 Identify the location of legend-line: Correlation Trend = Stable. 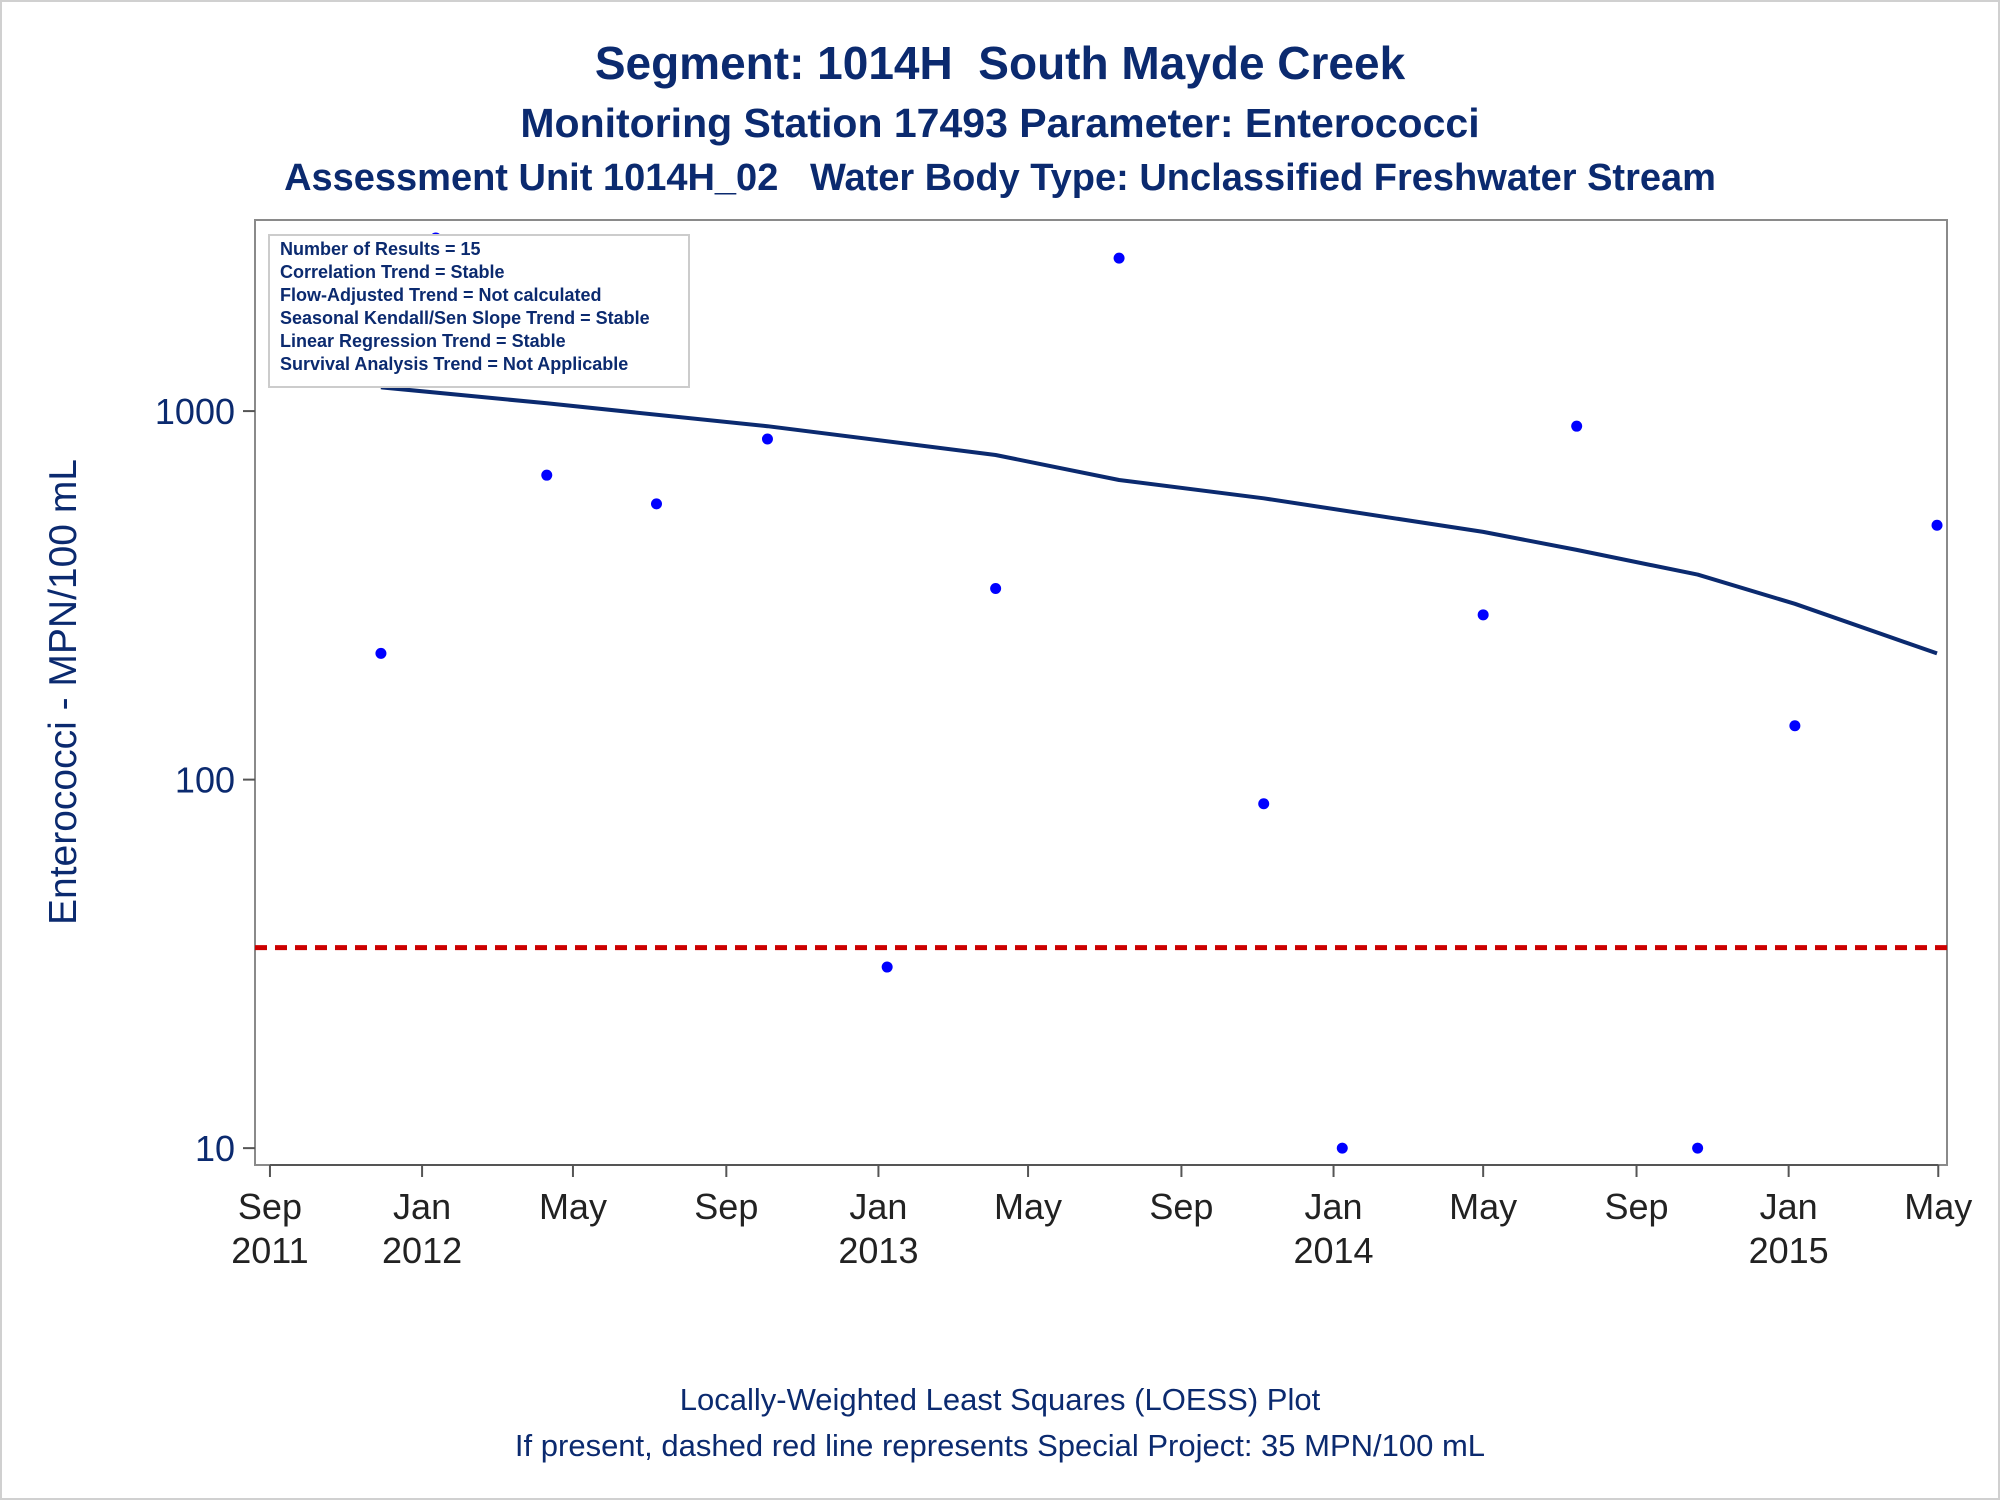
(392, 272).